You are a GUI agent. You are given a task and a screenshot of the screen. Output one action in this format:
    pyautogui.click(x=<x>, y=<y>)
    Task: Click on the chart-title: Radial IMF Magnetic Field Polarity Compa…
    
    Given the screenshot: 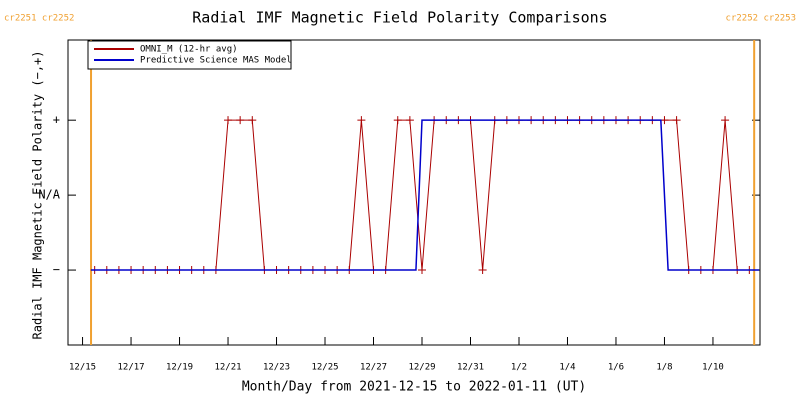 What is the action you would take?
    pyautogui.click(x=399, y=18)
    